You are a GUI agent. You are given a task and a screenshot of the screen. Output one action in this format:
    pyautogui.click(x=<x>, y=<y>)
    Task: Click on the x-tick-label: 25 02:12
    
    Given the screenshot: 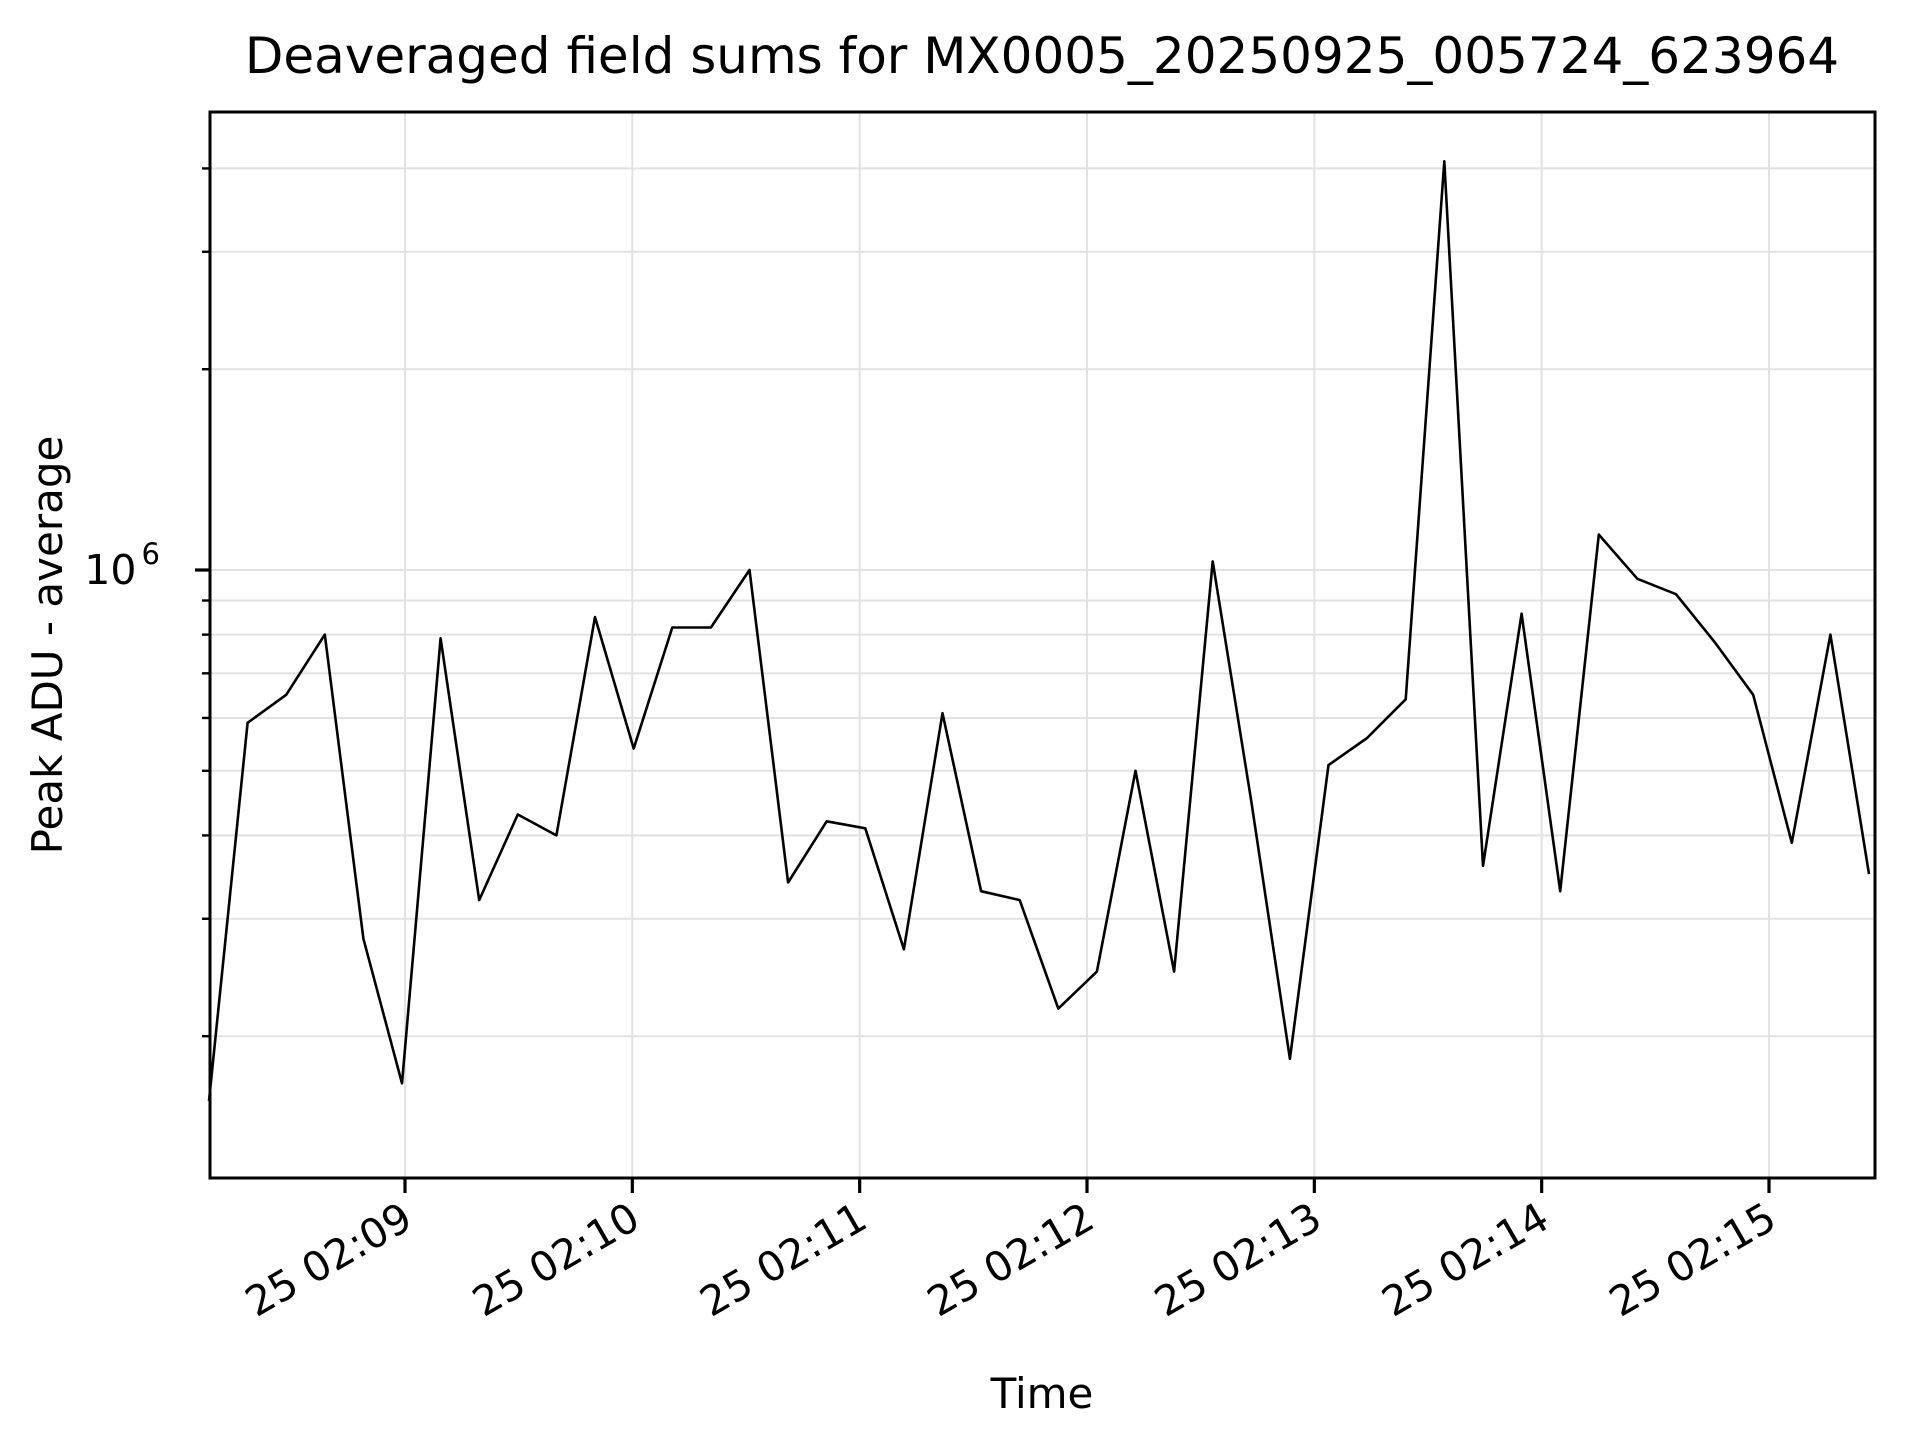 What is the action you would take?
    pyautogui.click(x=1010, y=1259)
    